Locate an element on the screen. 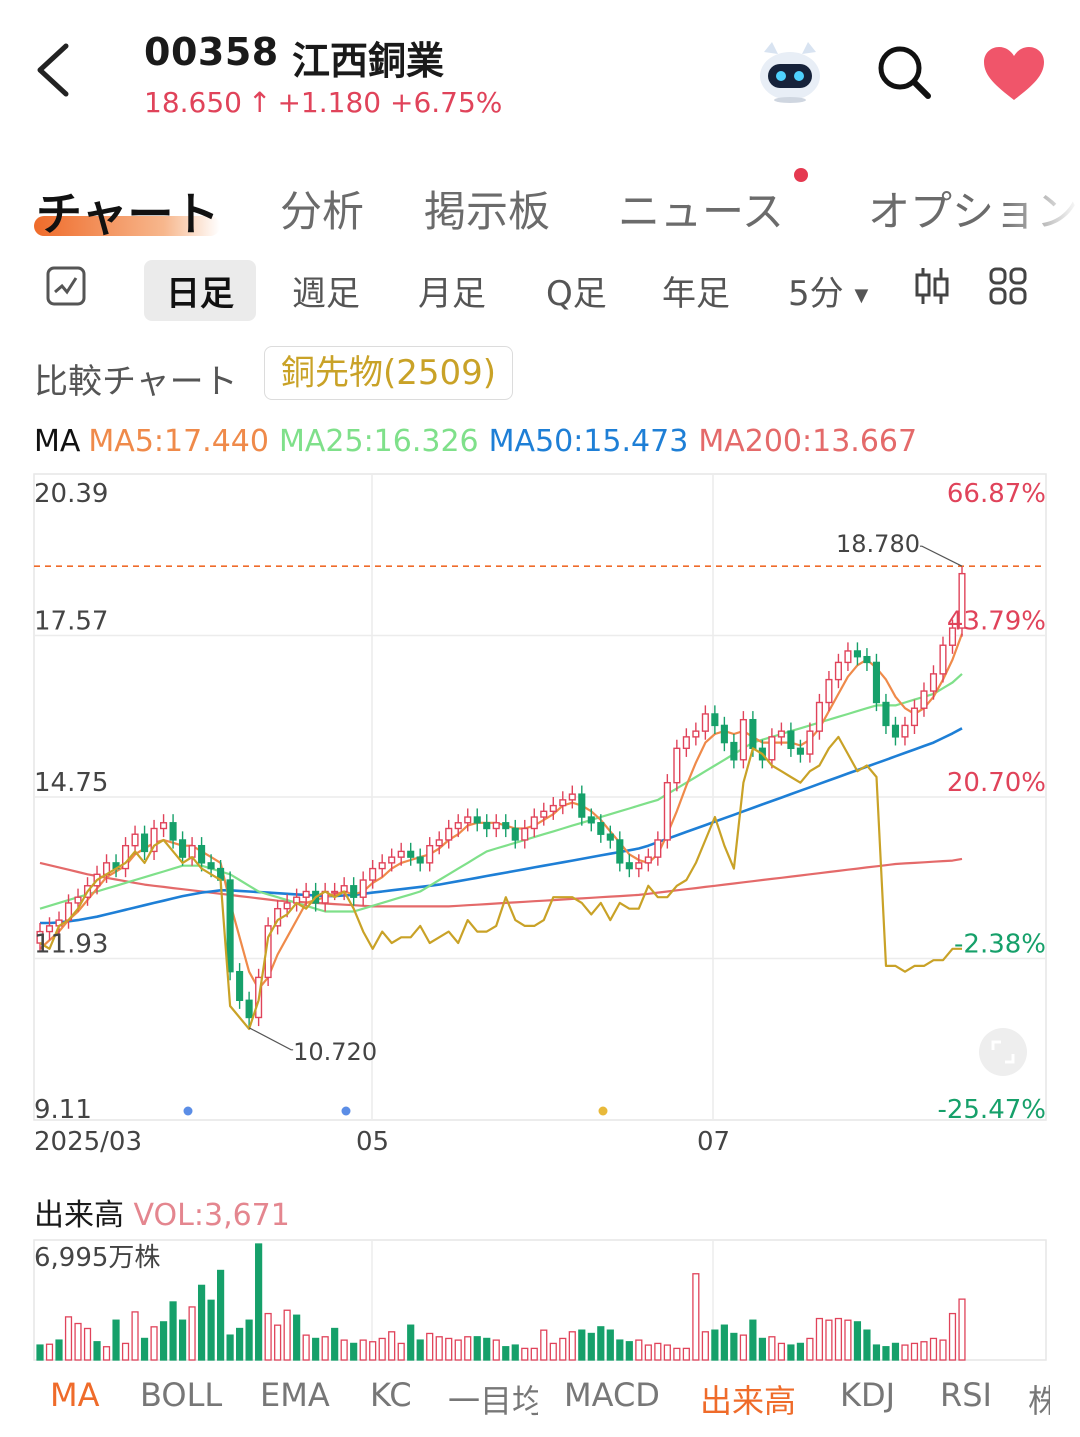 The height and width of the screenshot is (1437, 1080). y-tick-label: 20.39 is located at coordinates (71, 494).